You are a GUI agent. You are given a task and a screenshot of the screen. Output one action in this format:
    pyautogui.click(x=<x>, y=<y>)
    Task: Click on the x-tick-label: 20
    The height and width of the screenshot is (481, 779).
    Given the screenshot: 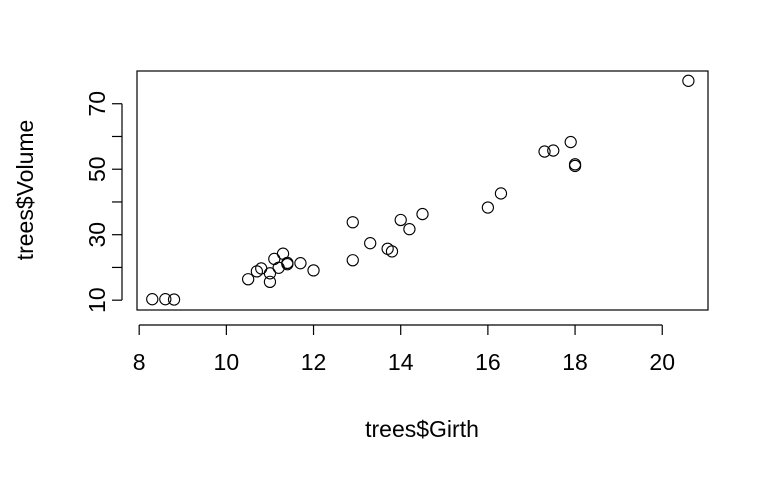 What is the action you would take?
    pyautogui.click(x=662, y=362)
    